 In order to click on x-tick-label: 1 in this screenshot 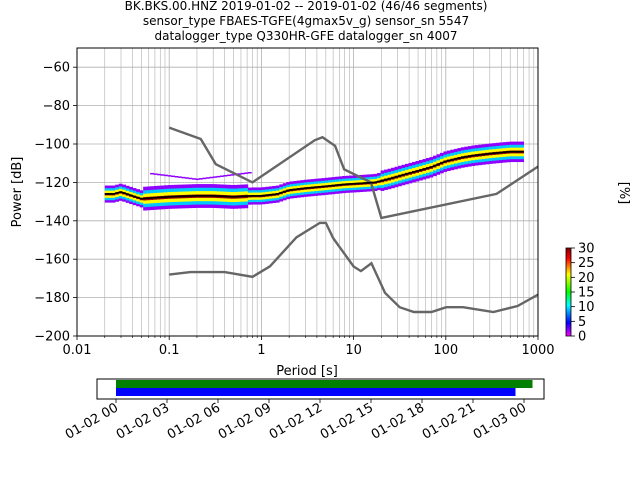, I will do `click(261, 350)`.